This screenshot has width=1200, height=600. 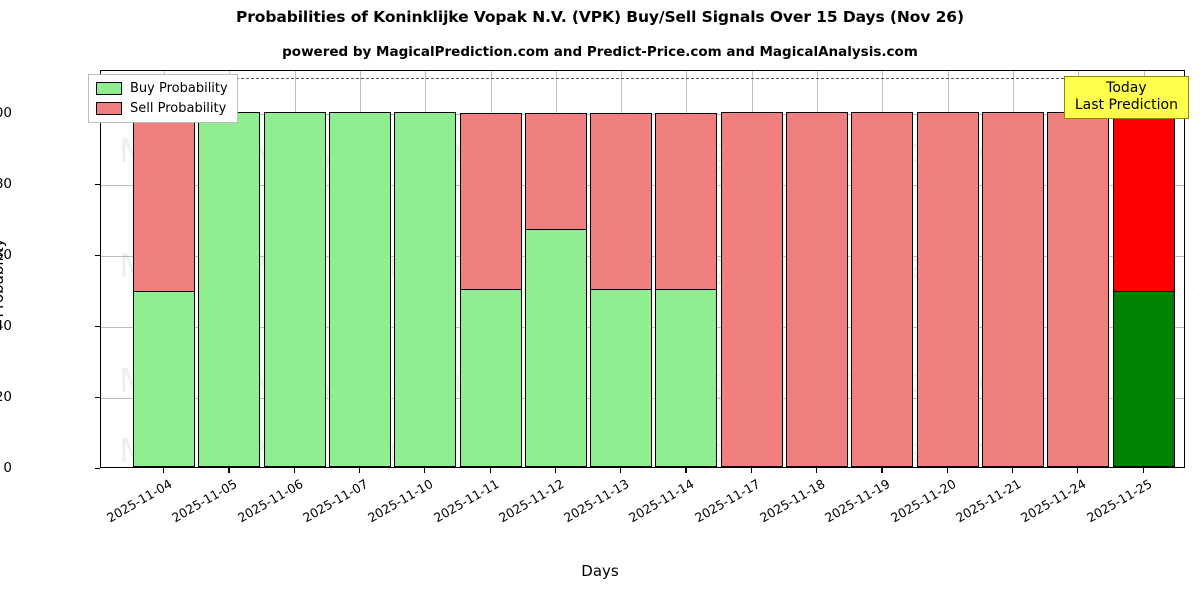 I want to click on legend-item-sell: Sell Probability, so click(x=162, y=108).